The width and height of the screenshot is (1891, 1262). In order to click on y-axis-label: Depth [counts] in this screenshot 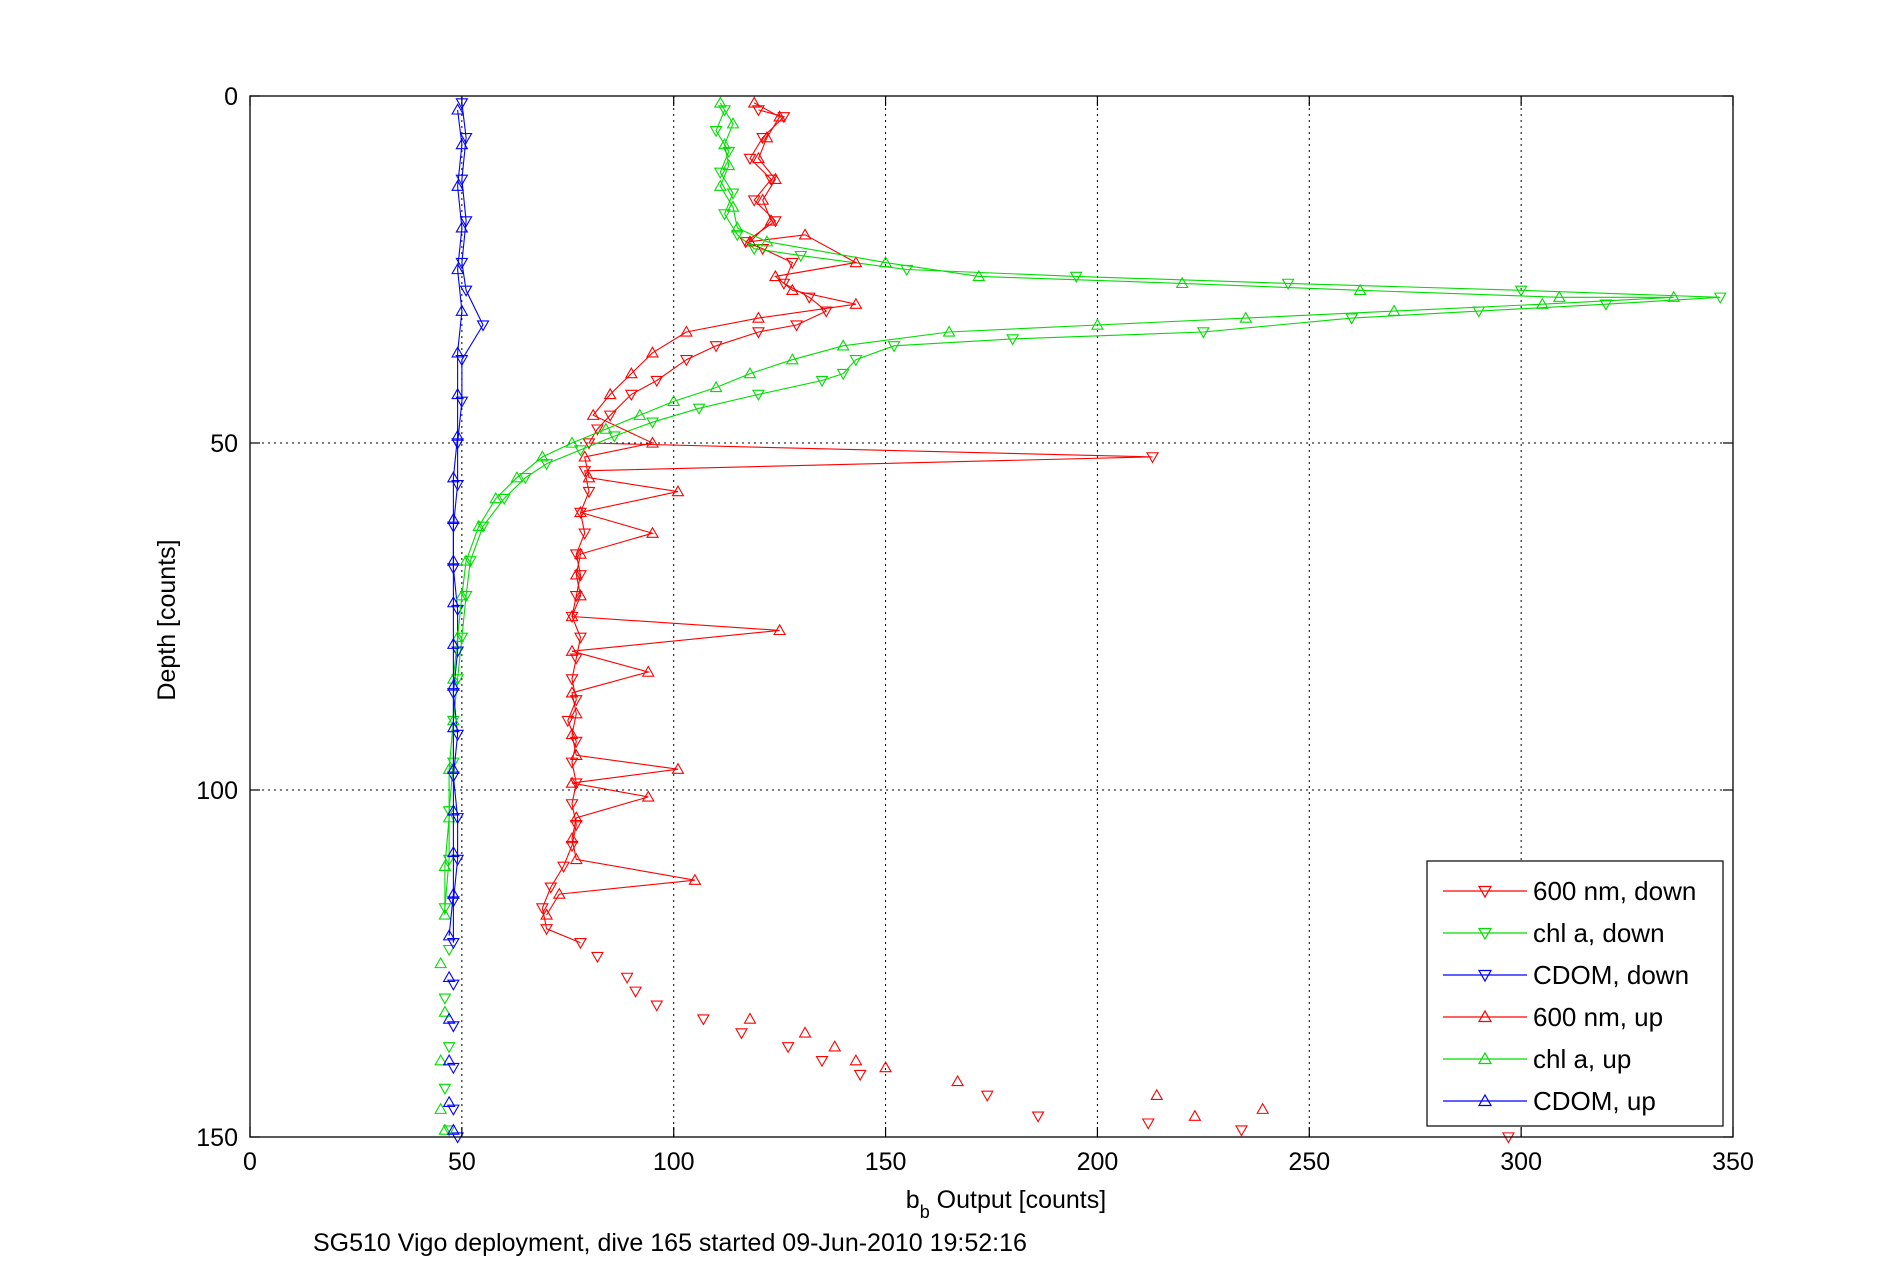, I will do `click(167, 619)`.